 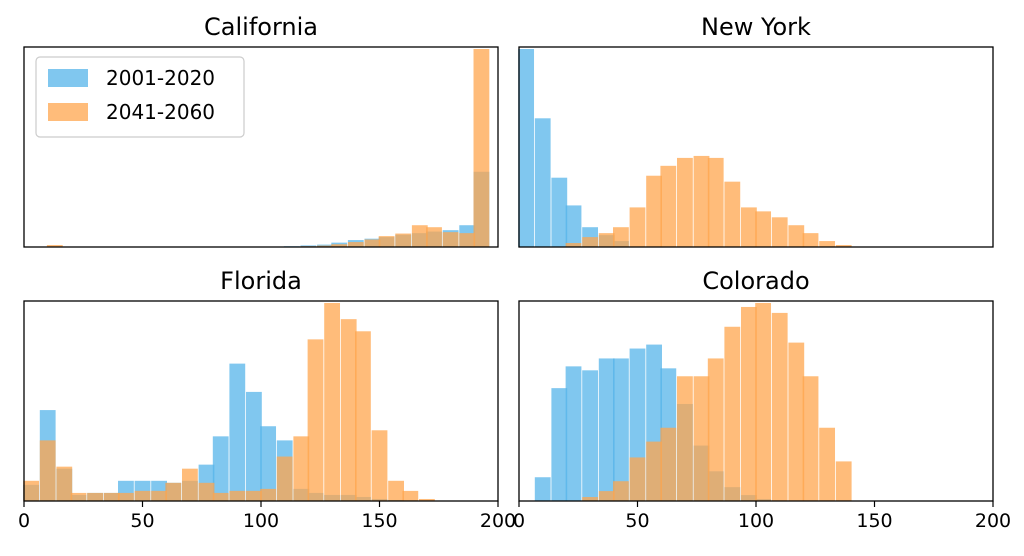 I want to click on legend-label: 2041-2060, so click(x=160, y=112).